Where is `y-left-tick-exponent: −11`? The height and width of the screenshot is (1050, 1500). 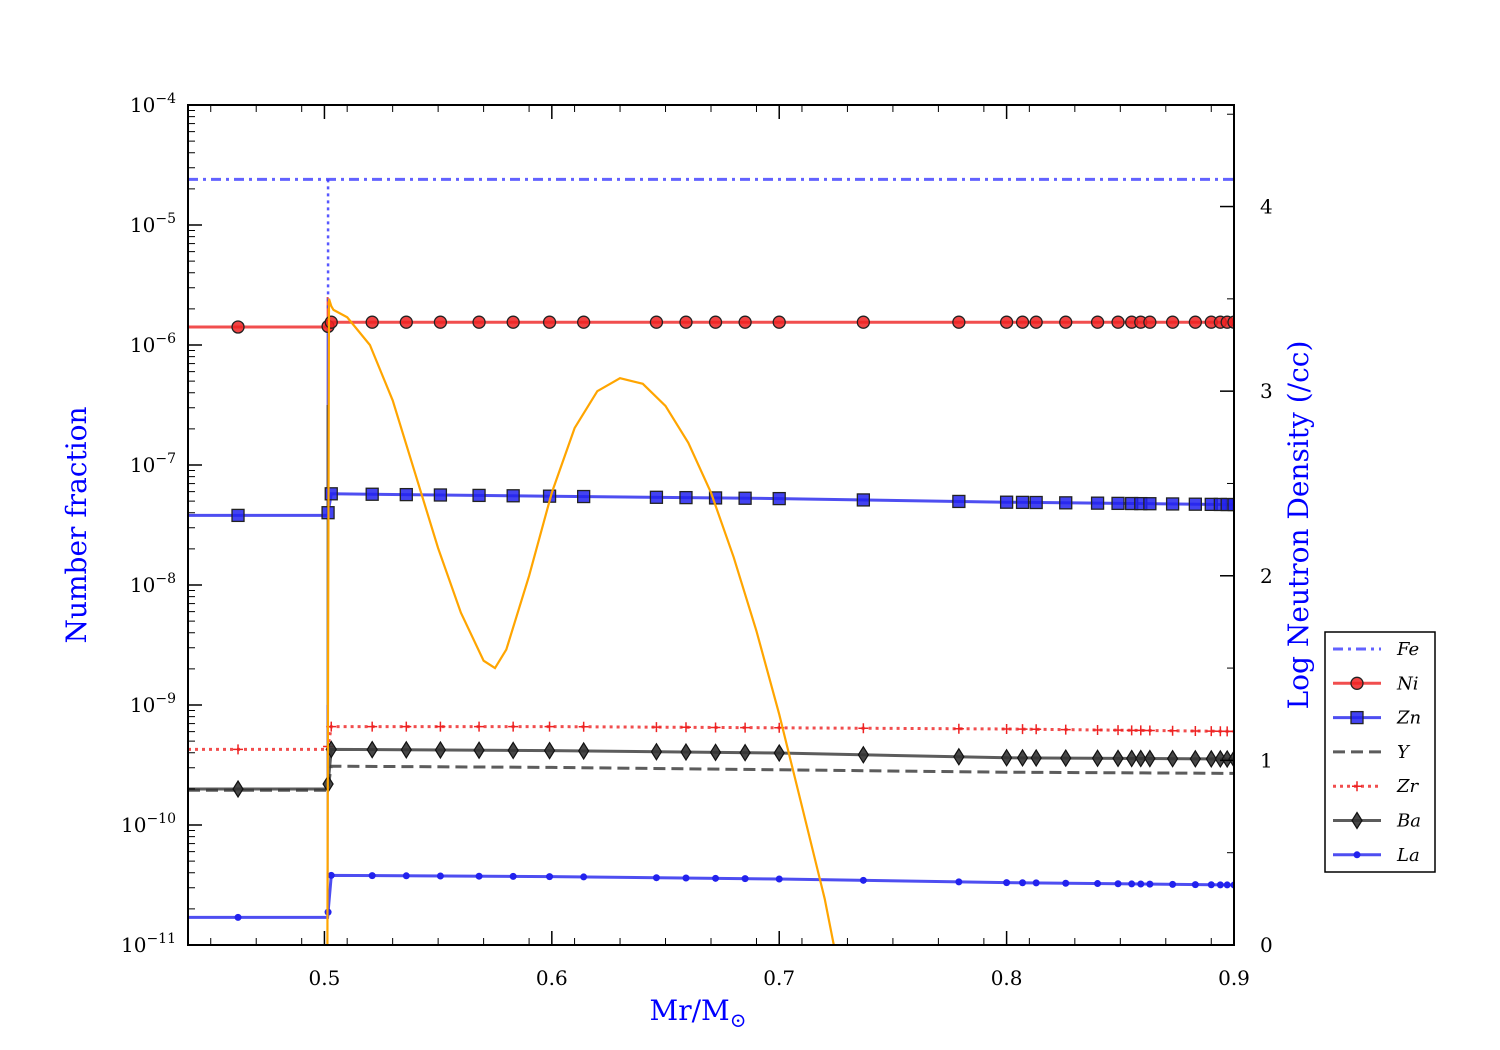 y-left-tick-exponent: −11 is located at coordinates (161, 939).